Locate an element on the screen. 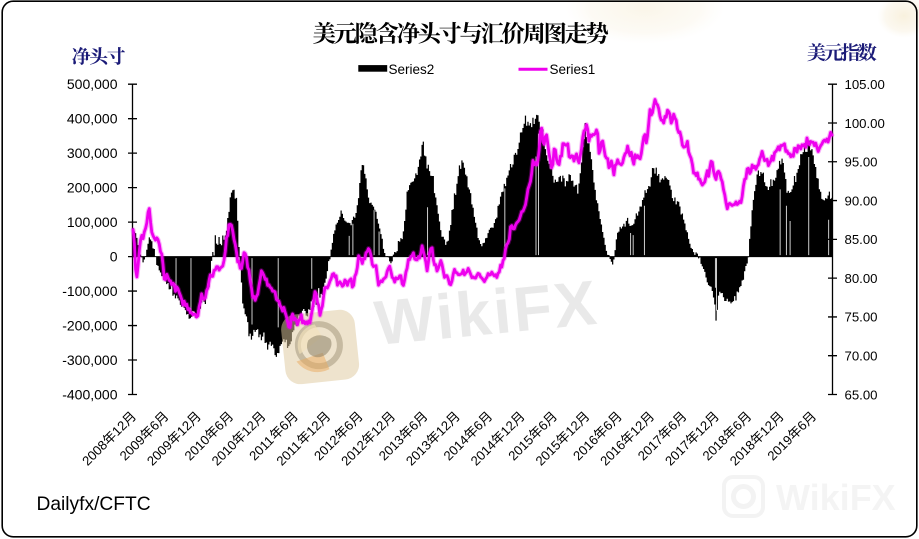 This screenshot has height=539, width=919. svg-text: 95.00 is located at coordinates (861, 162).